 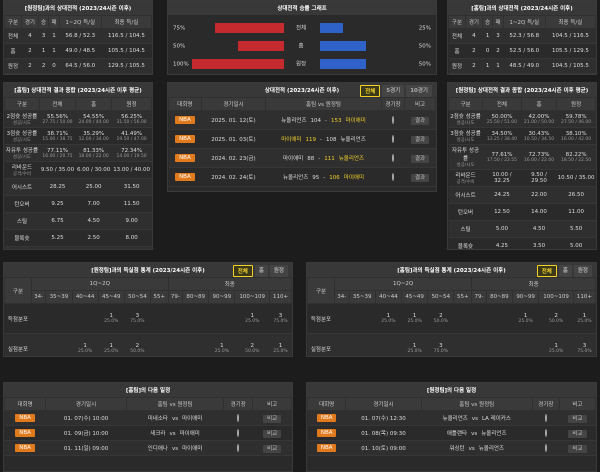 I want to click on cell-text: 59.78%, so click(x=576, y=116).